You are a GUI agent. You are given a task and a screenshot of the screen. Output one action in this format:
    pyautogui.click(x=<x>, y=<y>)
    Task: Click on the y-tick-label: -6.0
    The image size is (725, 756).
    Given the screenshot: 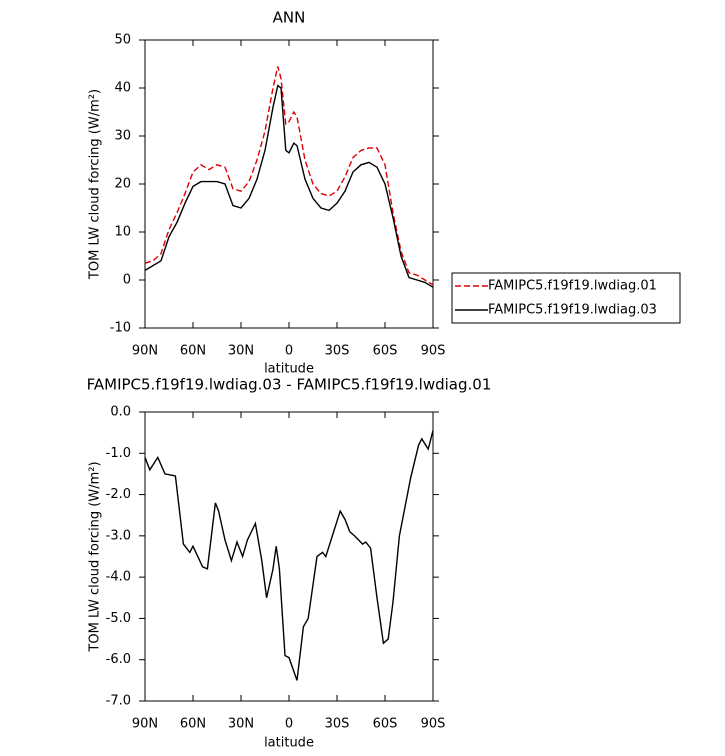 What is the action you would take?
    pyautogui.click(x=118, y=659)
    